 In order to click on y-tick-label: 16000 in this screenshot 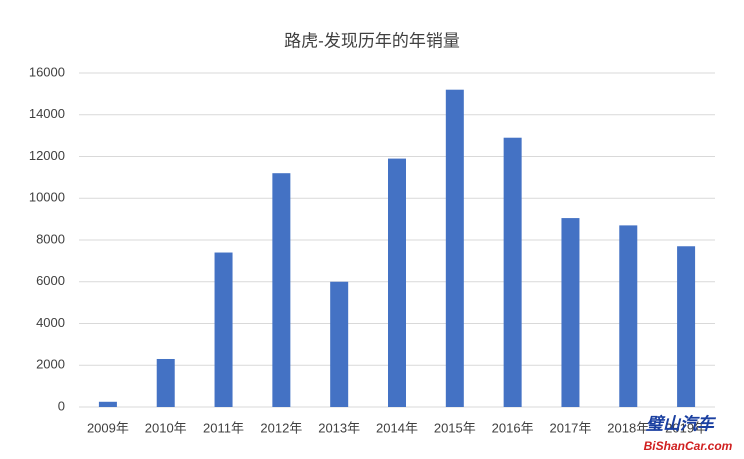, I will do `click(47, 71)`.